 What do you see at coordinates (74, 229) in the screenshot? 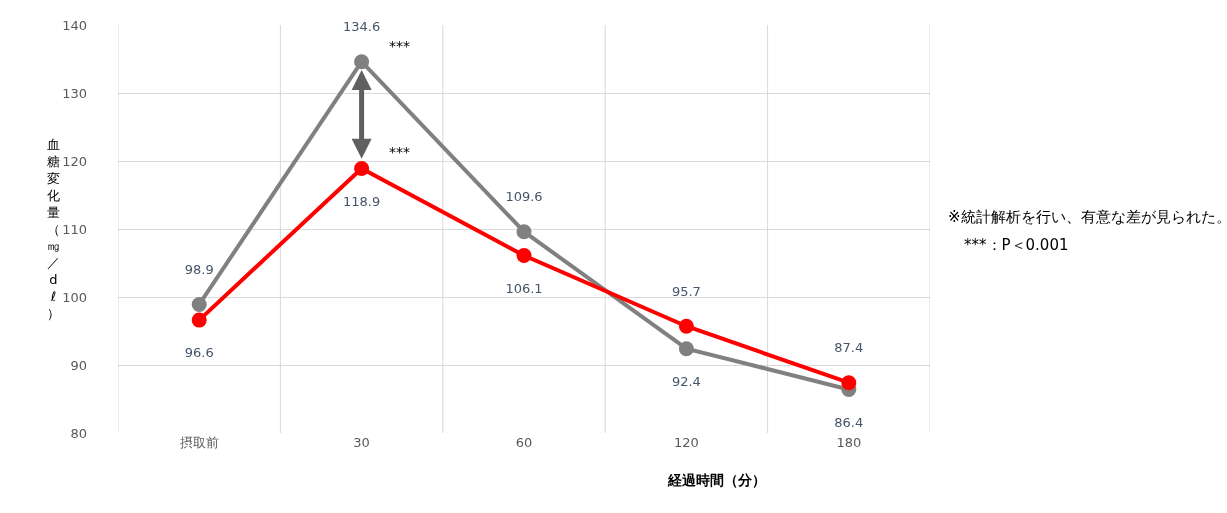
I see `y-tick-label: 110` at bounding box center [74, 229].